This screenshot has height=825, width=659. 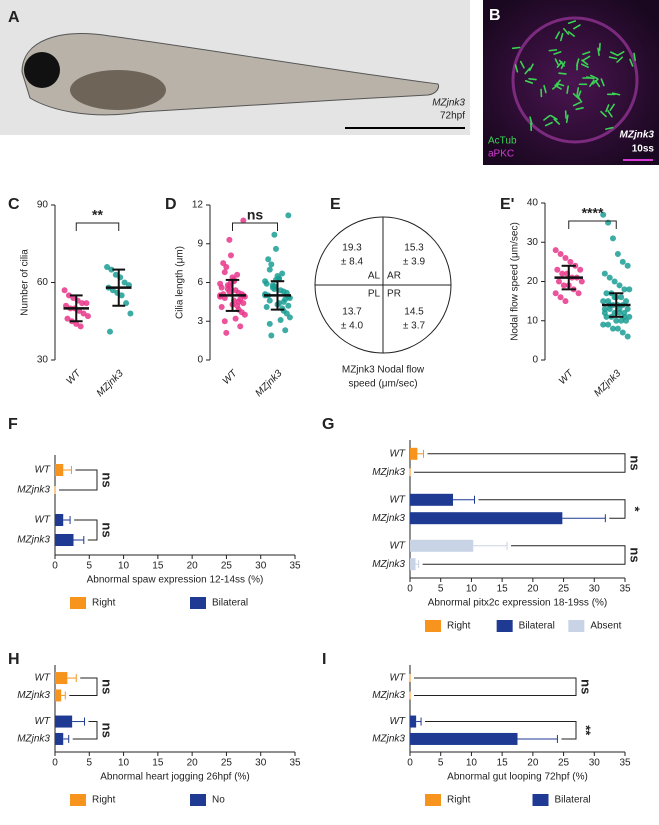 What do you see at coordinates (533, 242) in the screenshot?
I see `y-tick-label: 30` at bounding box center [533, 242].